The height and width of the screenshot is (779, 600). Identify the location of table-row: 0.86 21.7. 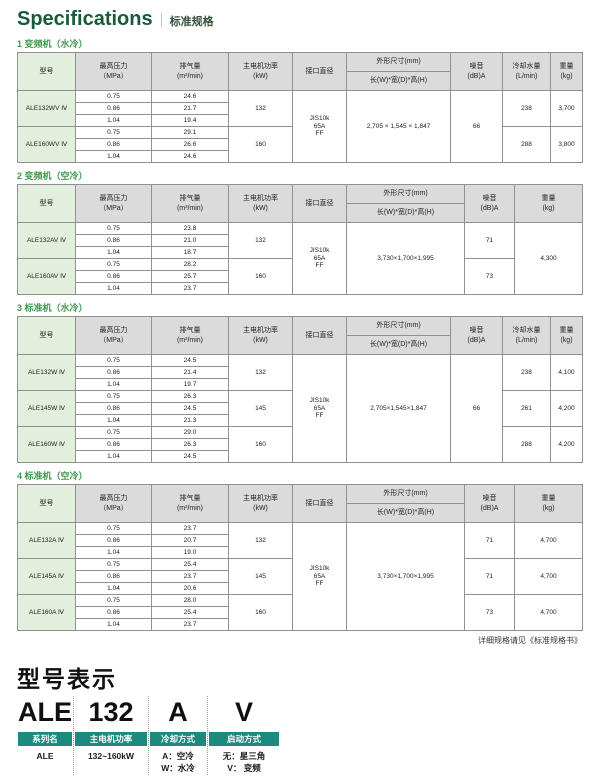
(300, 108).